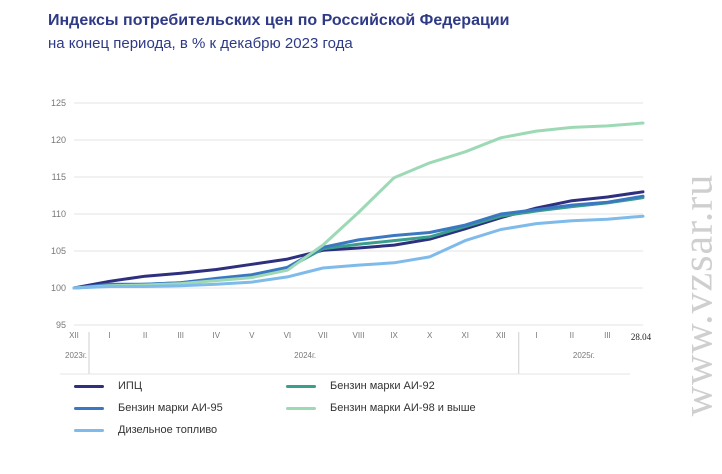  I want to click on x-tick-label: IX, so click(394, 335).